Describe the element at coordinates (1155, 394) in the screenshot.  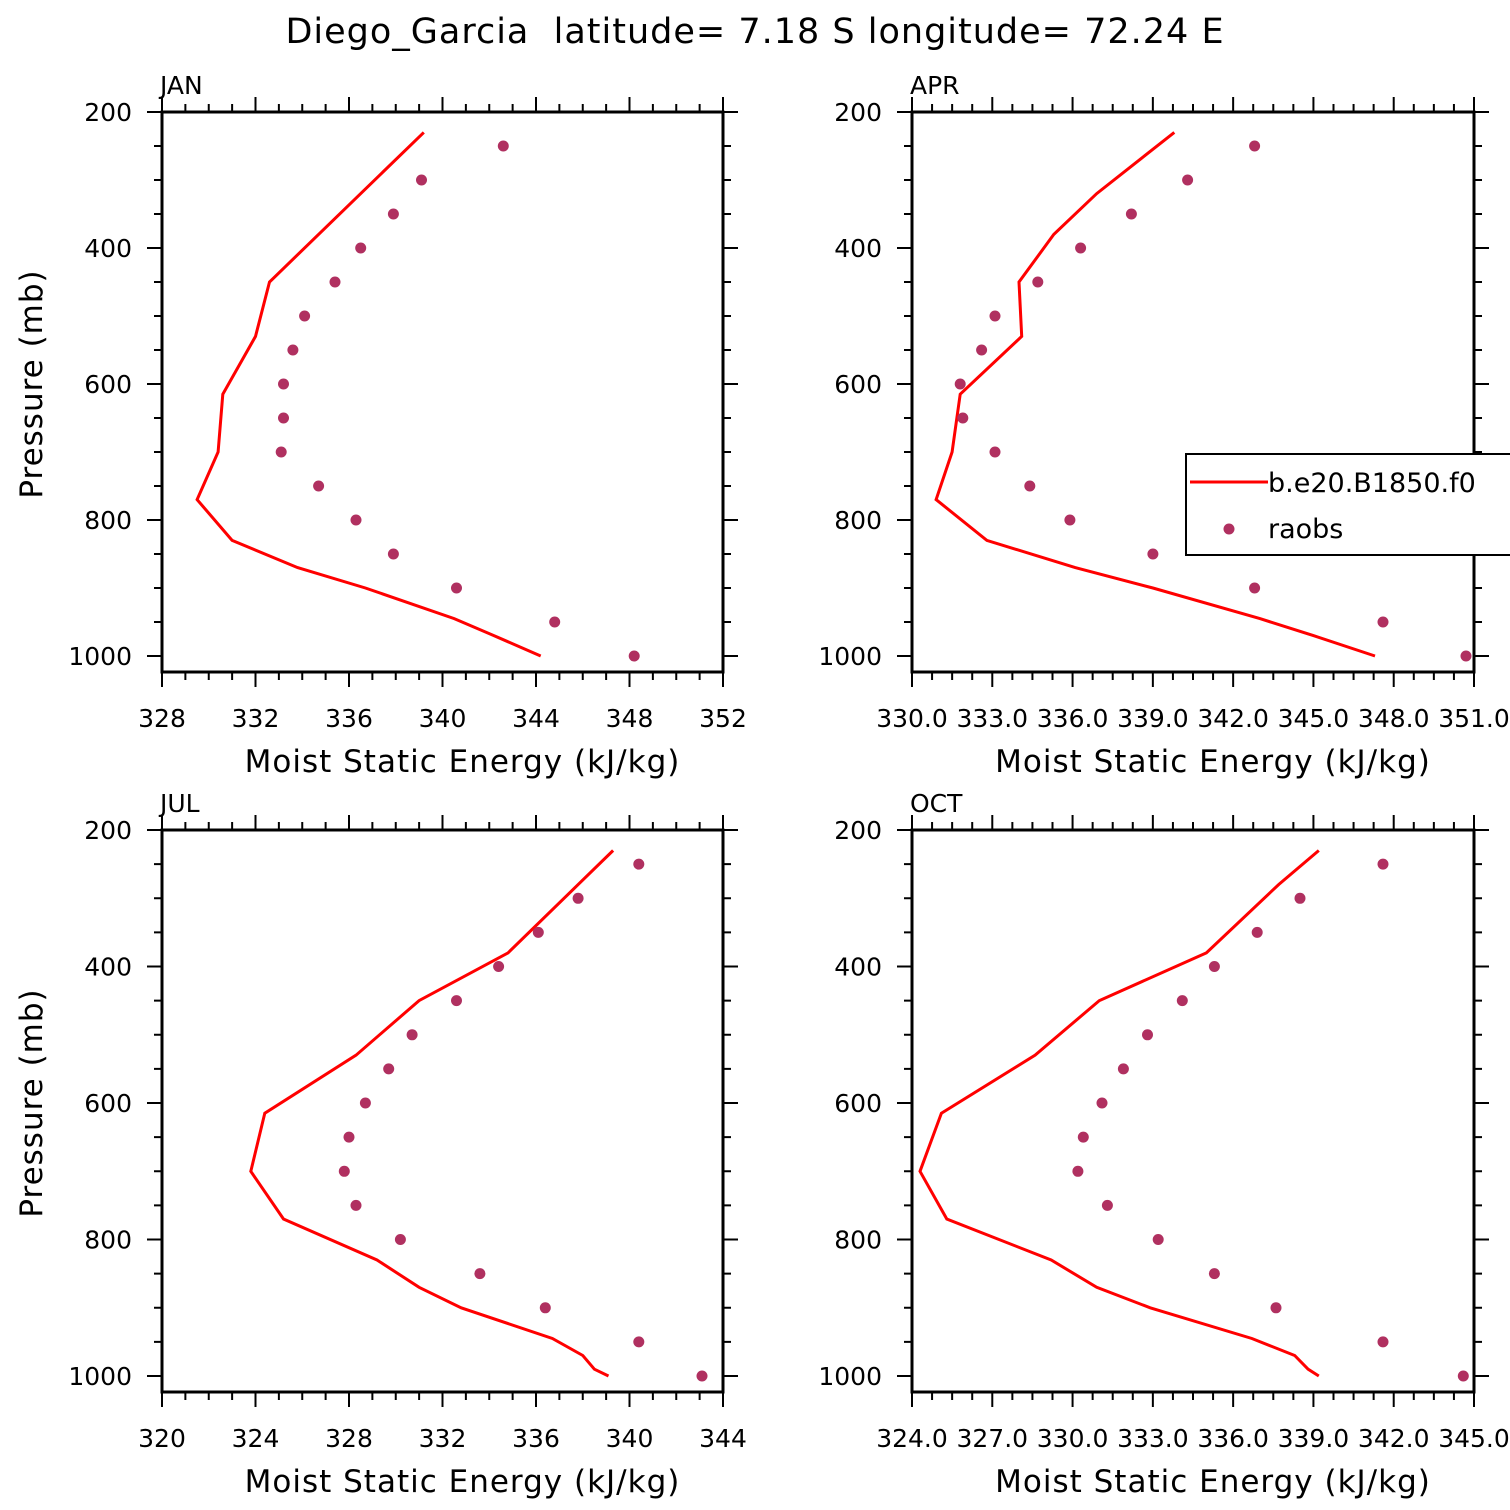
I see `model-profile-line` at that location.